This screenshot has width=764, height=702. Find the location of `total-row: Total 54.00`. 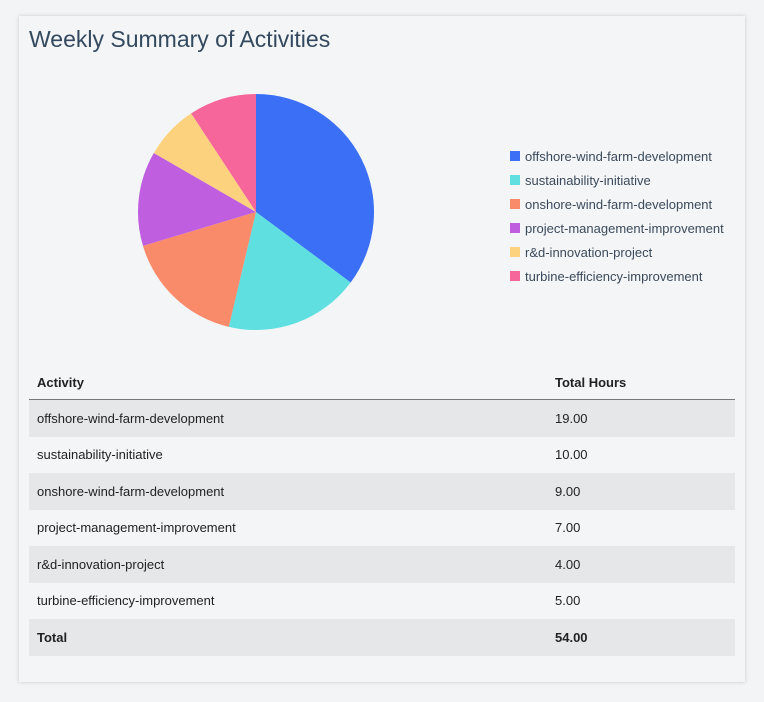

total-row: Total 54.00 is located at coordinates (382, 637).